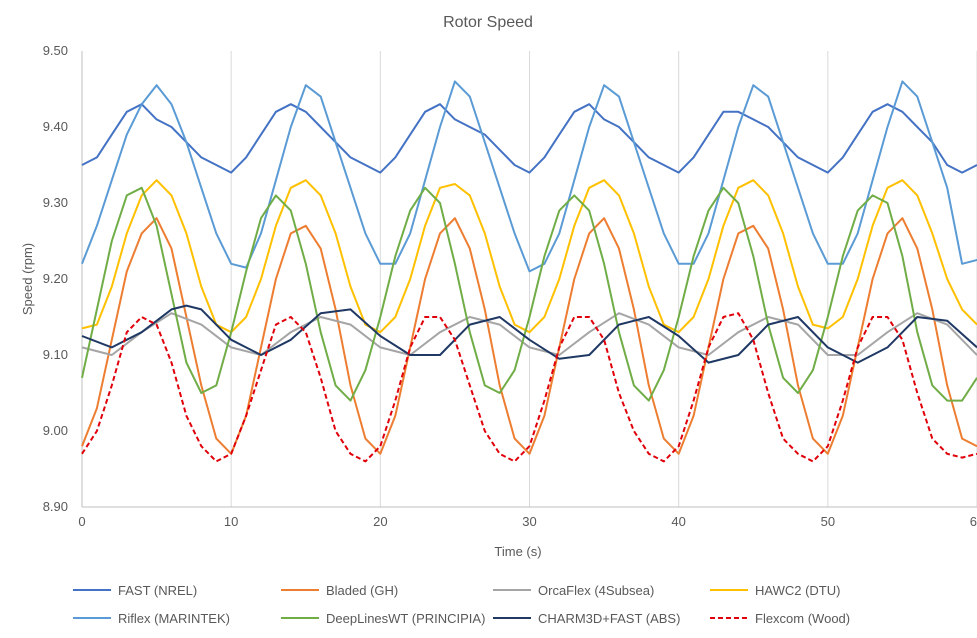  Describe the element at coordinates (55, 430) in the screenshot. I see `y-tick-label: 9.00` at that location.